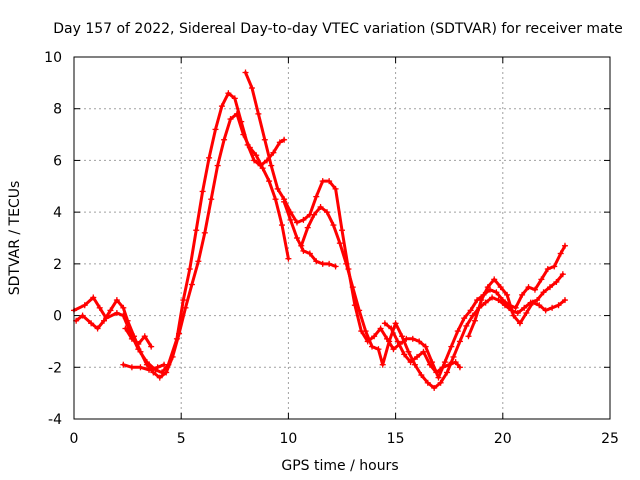 The image size is (640, 480). I want to click on y-axis-label: SDTVAR / TECUs, so click(15, 238).